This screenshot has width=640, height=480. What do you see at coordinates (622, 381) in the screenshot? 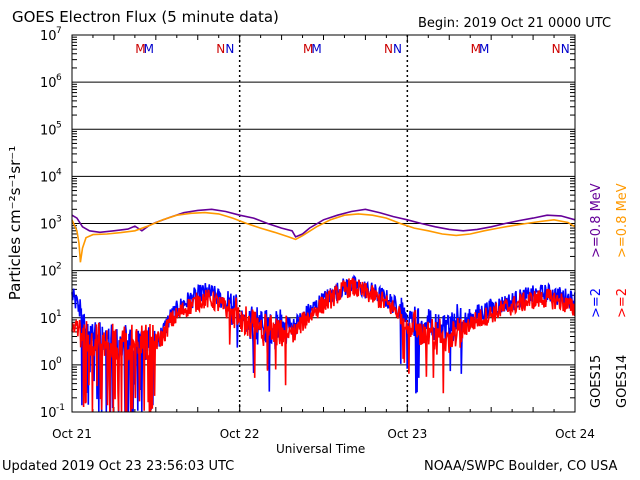
I see `legend-goes14-label: GOES14` at bounding box center [622, 381].